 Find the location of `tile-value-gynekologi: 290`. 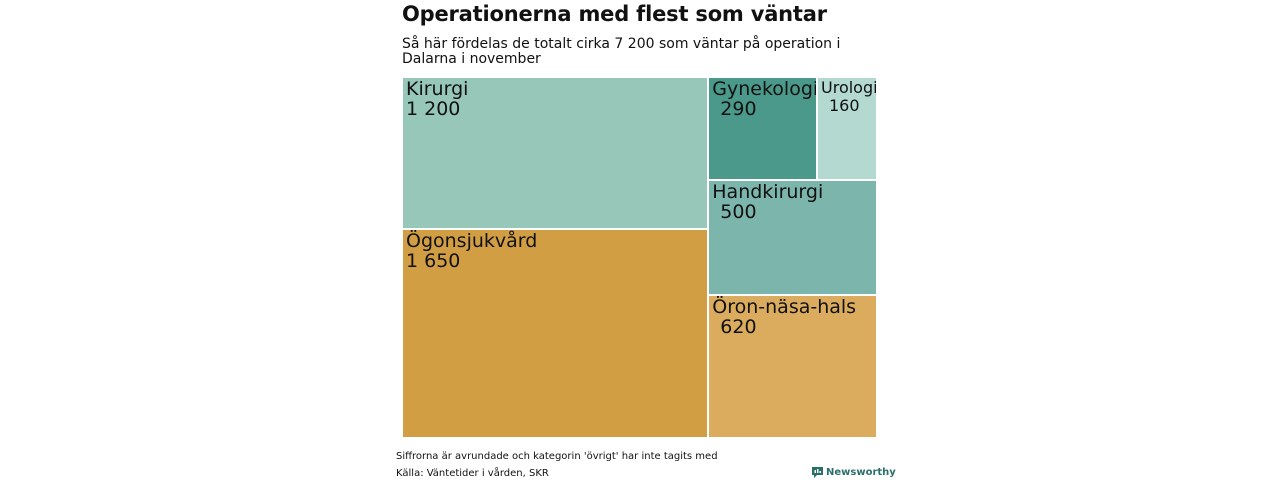

tile-value-gynekologi: 290 is located at coordinates (738, 109).